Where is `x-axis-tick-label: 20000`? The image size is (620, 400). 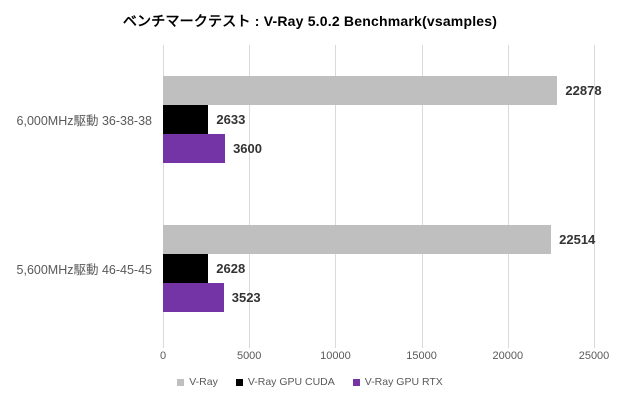
x-axis-tick-label: 20000 is located at coordinates (508, 356).